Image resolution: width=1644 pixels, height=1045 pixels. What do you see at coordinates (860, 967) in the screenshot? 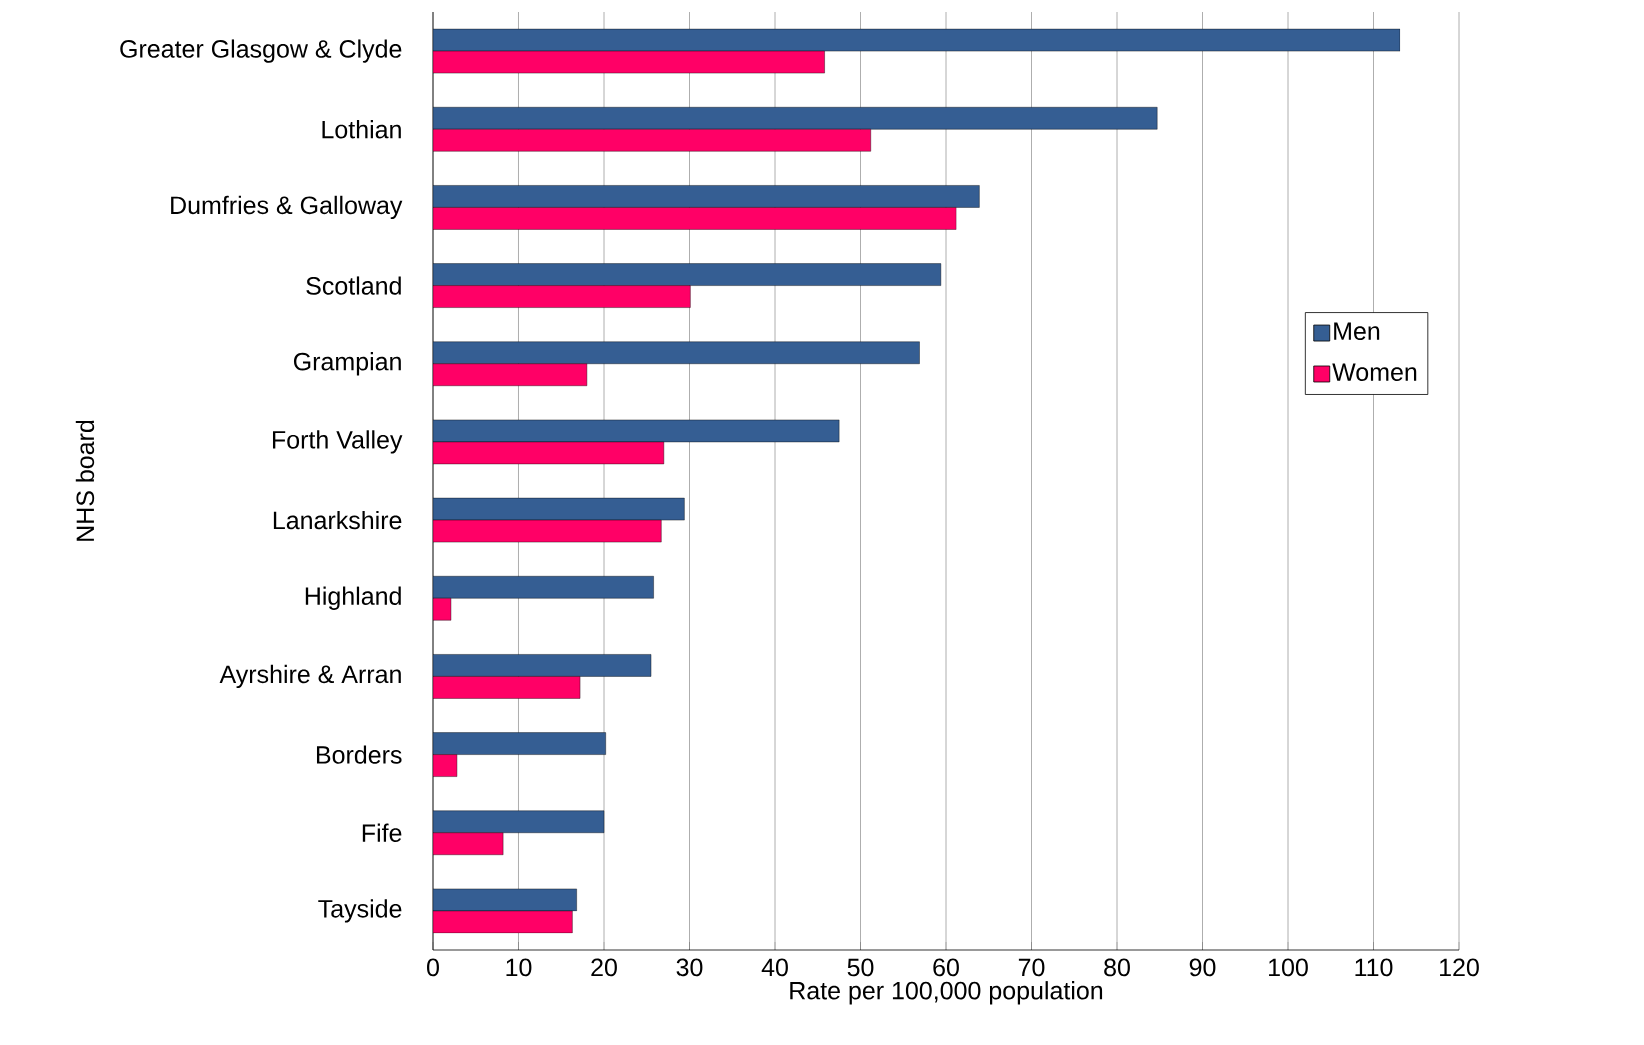
I see `x-tick-label: 50` at bounding box center [860, 967].